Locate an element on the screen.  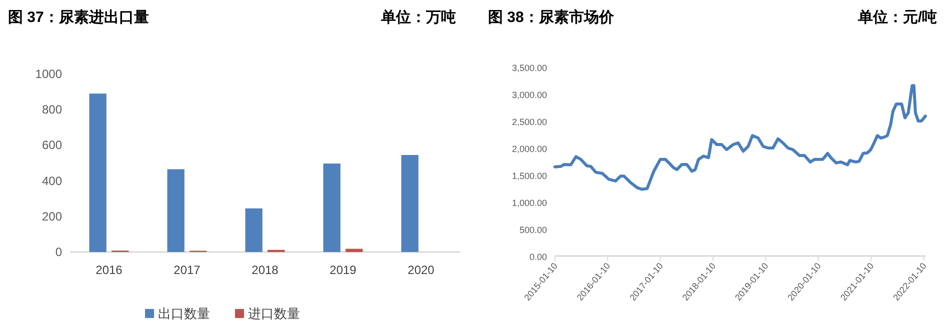
legend-label: 进口数量 is located at coordinates (274, 313).